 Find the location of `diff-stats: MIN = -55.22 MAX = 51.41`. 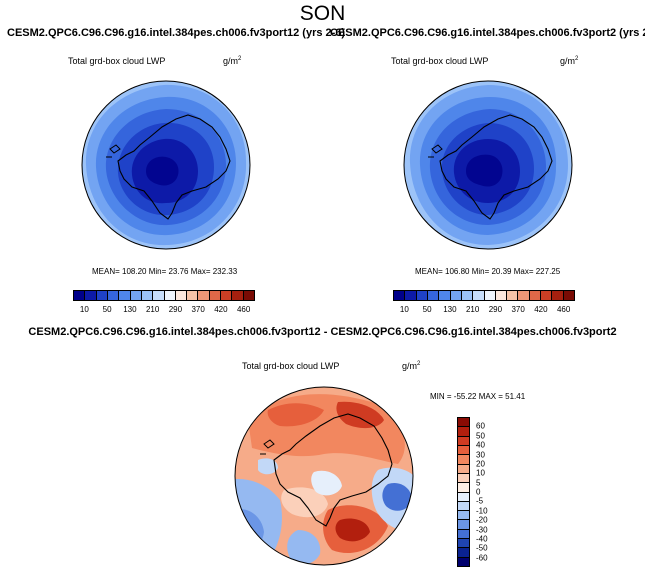

diff-stats: MIN = -55.22 MAX = 51.41 is located at coordinates (478, 396).